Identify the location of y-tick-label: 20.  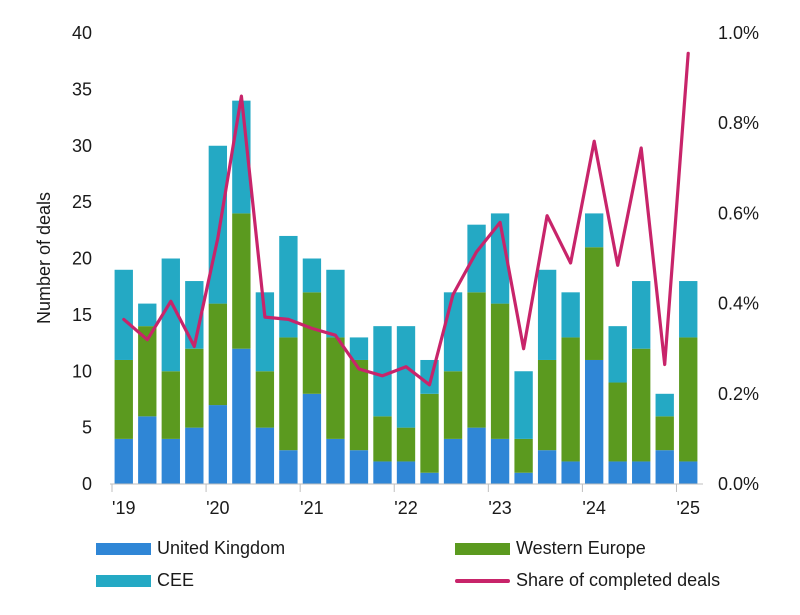
(82, 259).